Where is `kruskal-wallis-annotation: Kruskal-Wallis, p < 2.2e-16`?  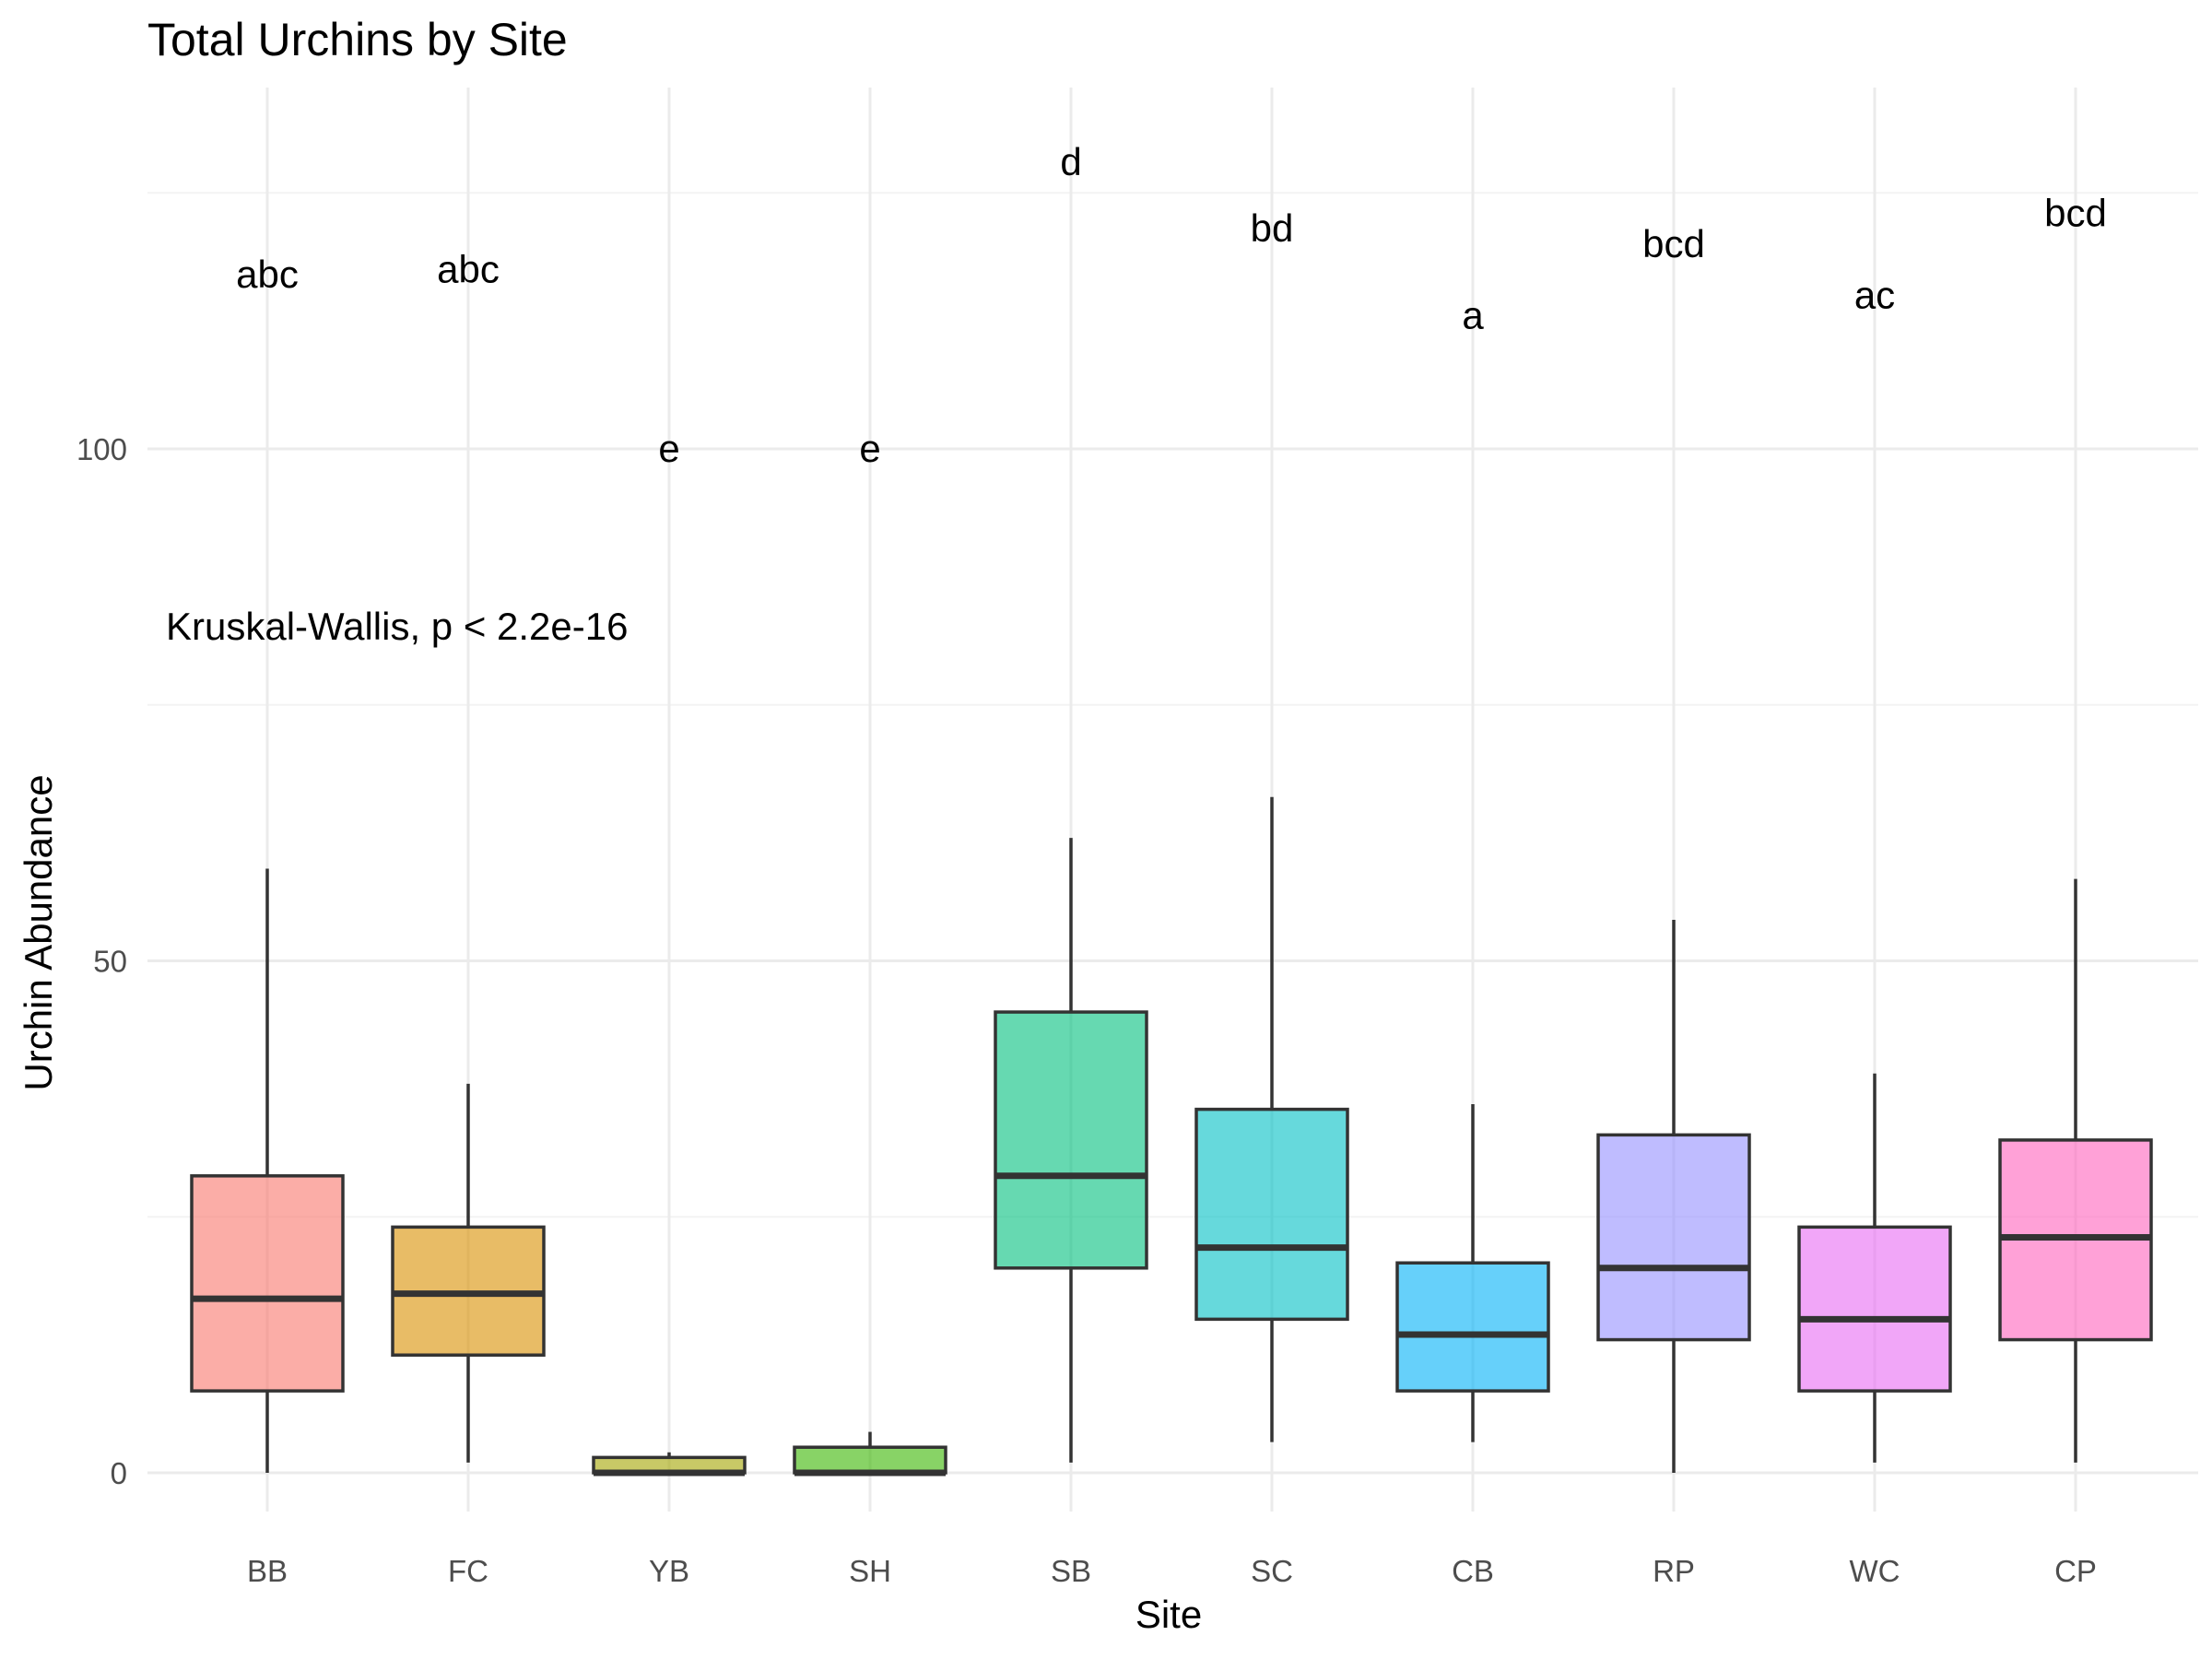 kruskal-wallis-annotation: Kruskal-Wallis, p < 2.2e-16 is located at coordinates (397, 626).